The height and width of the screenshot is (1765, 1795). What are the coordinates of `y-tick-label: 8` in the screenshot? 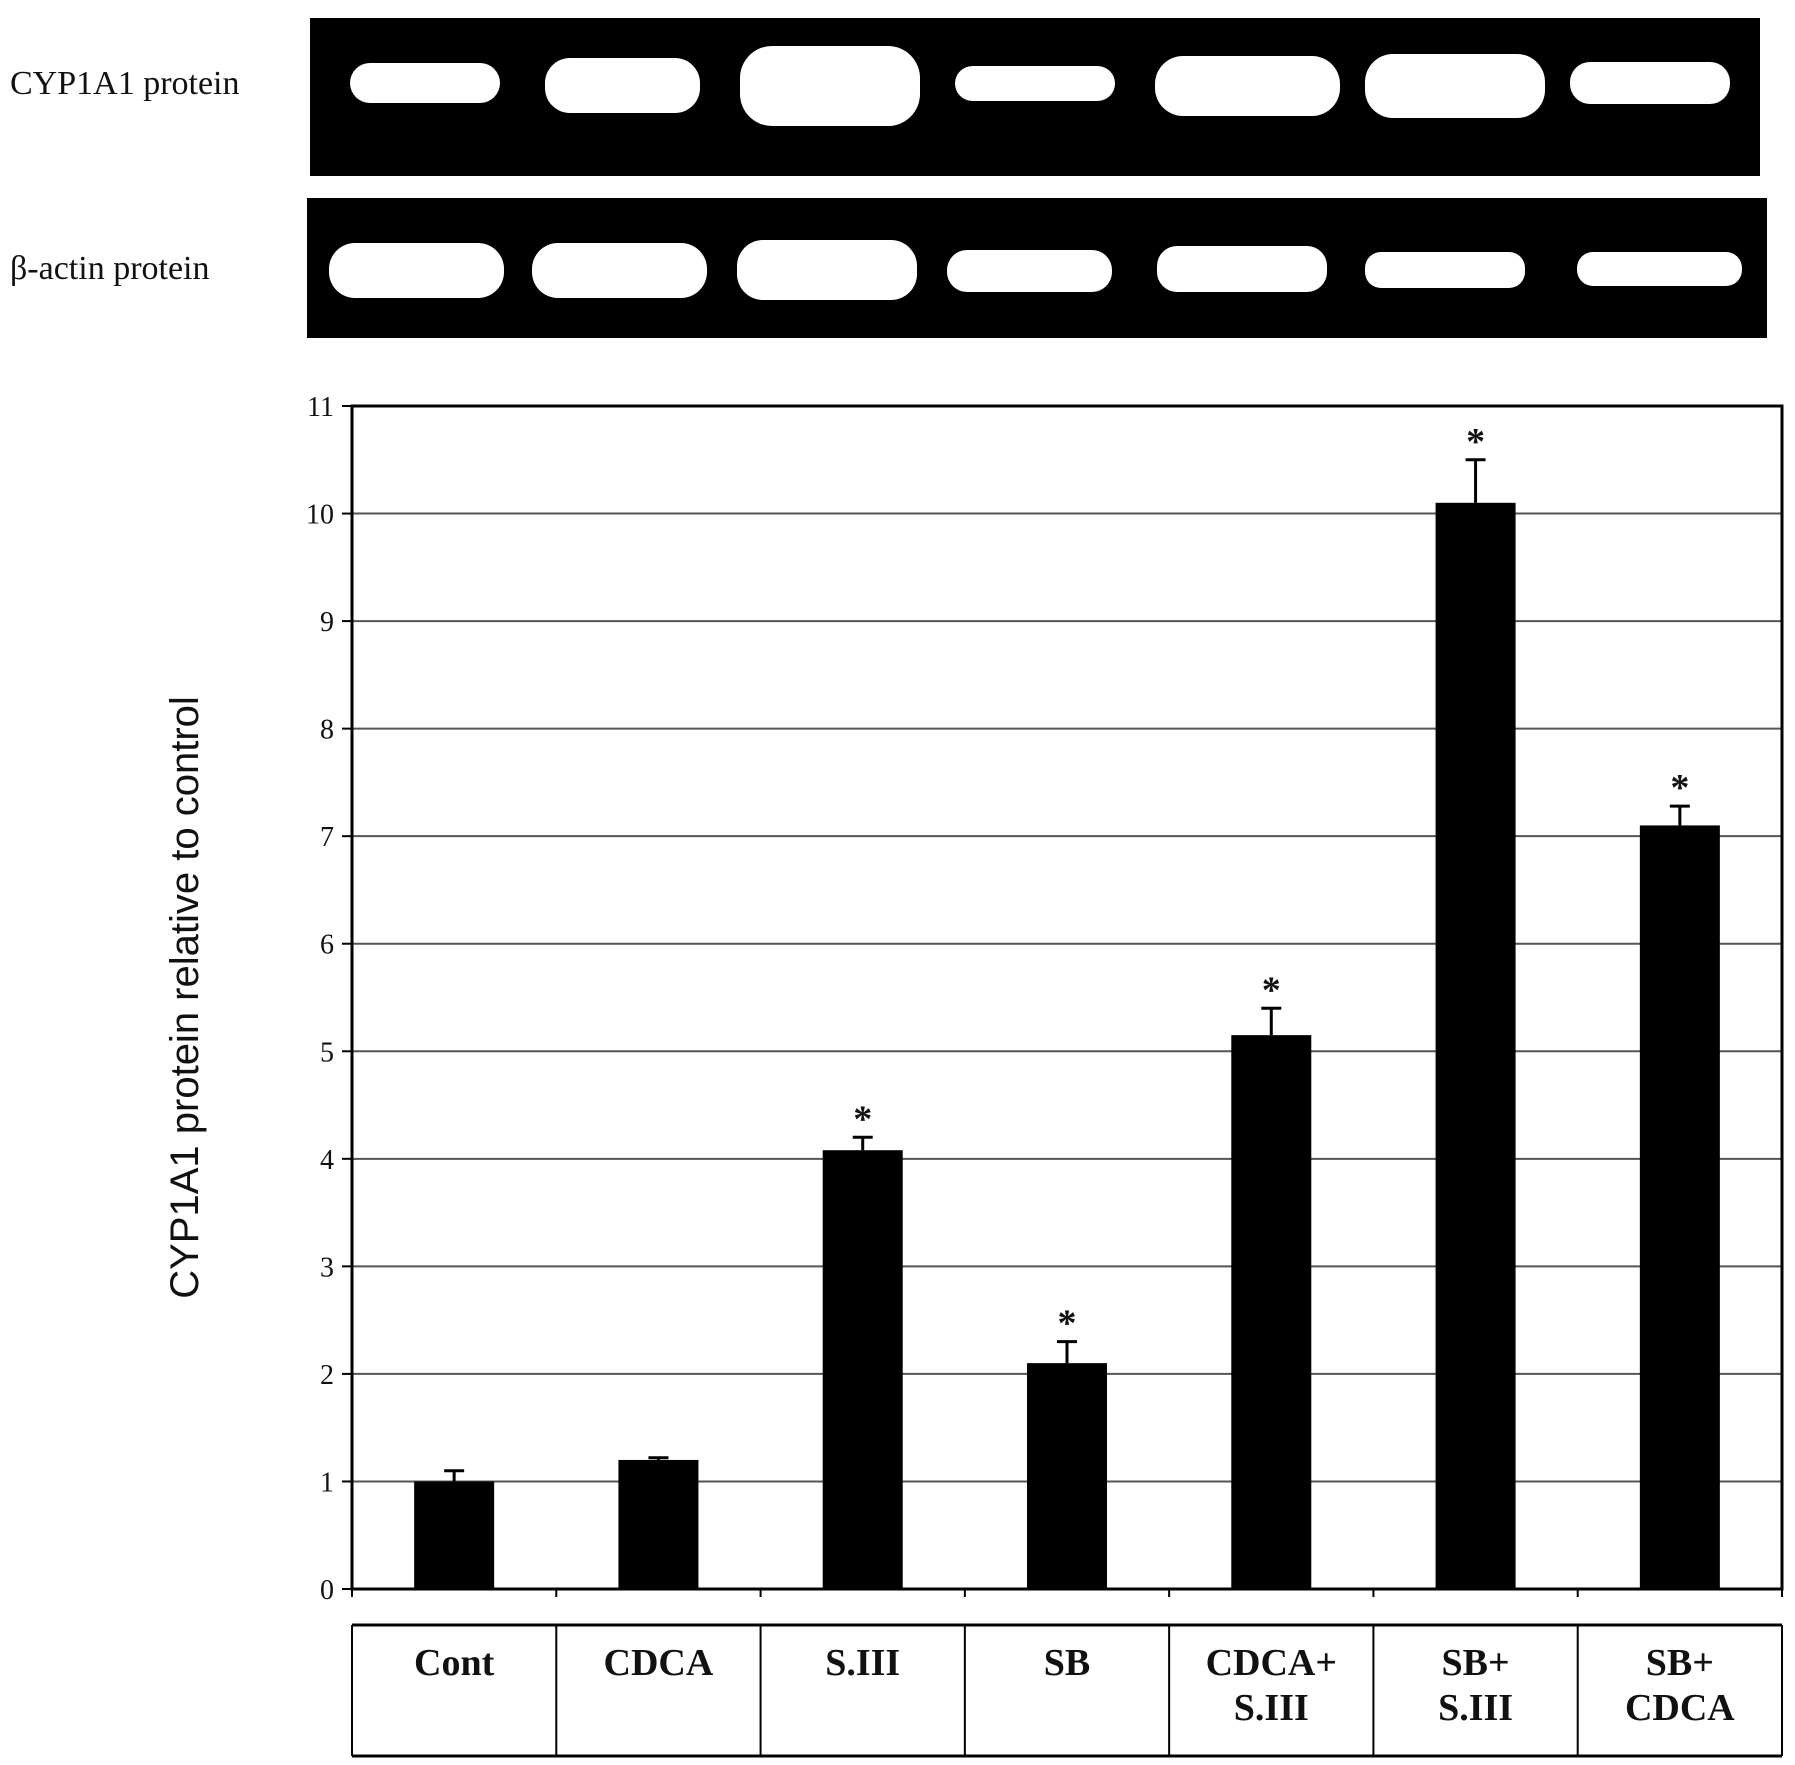 It's located at (327, 730).